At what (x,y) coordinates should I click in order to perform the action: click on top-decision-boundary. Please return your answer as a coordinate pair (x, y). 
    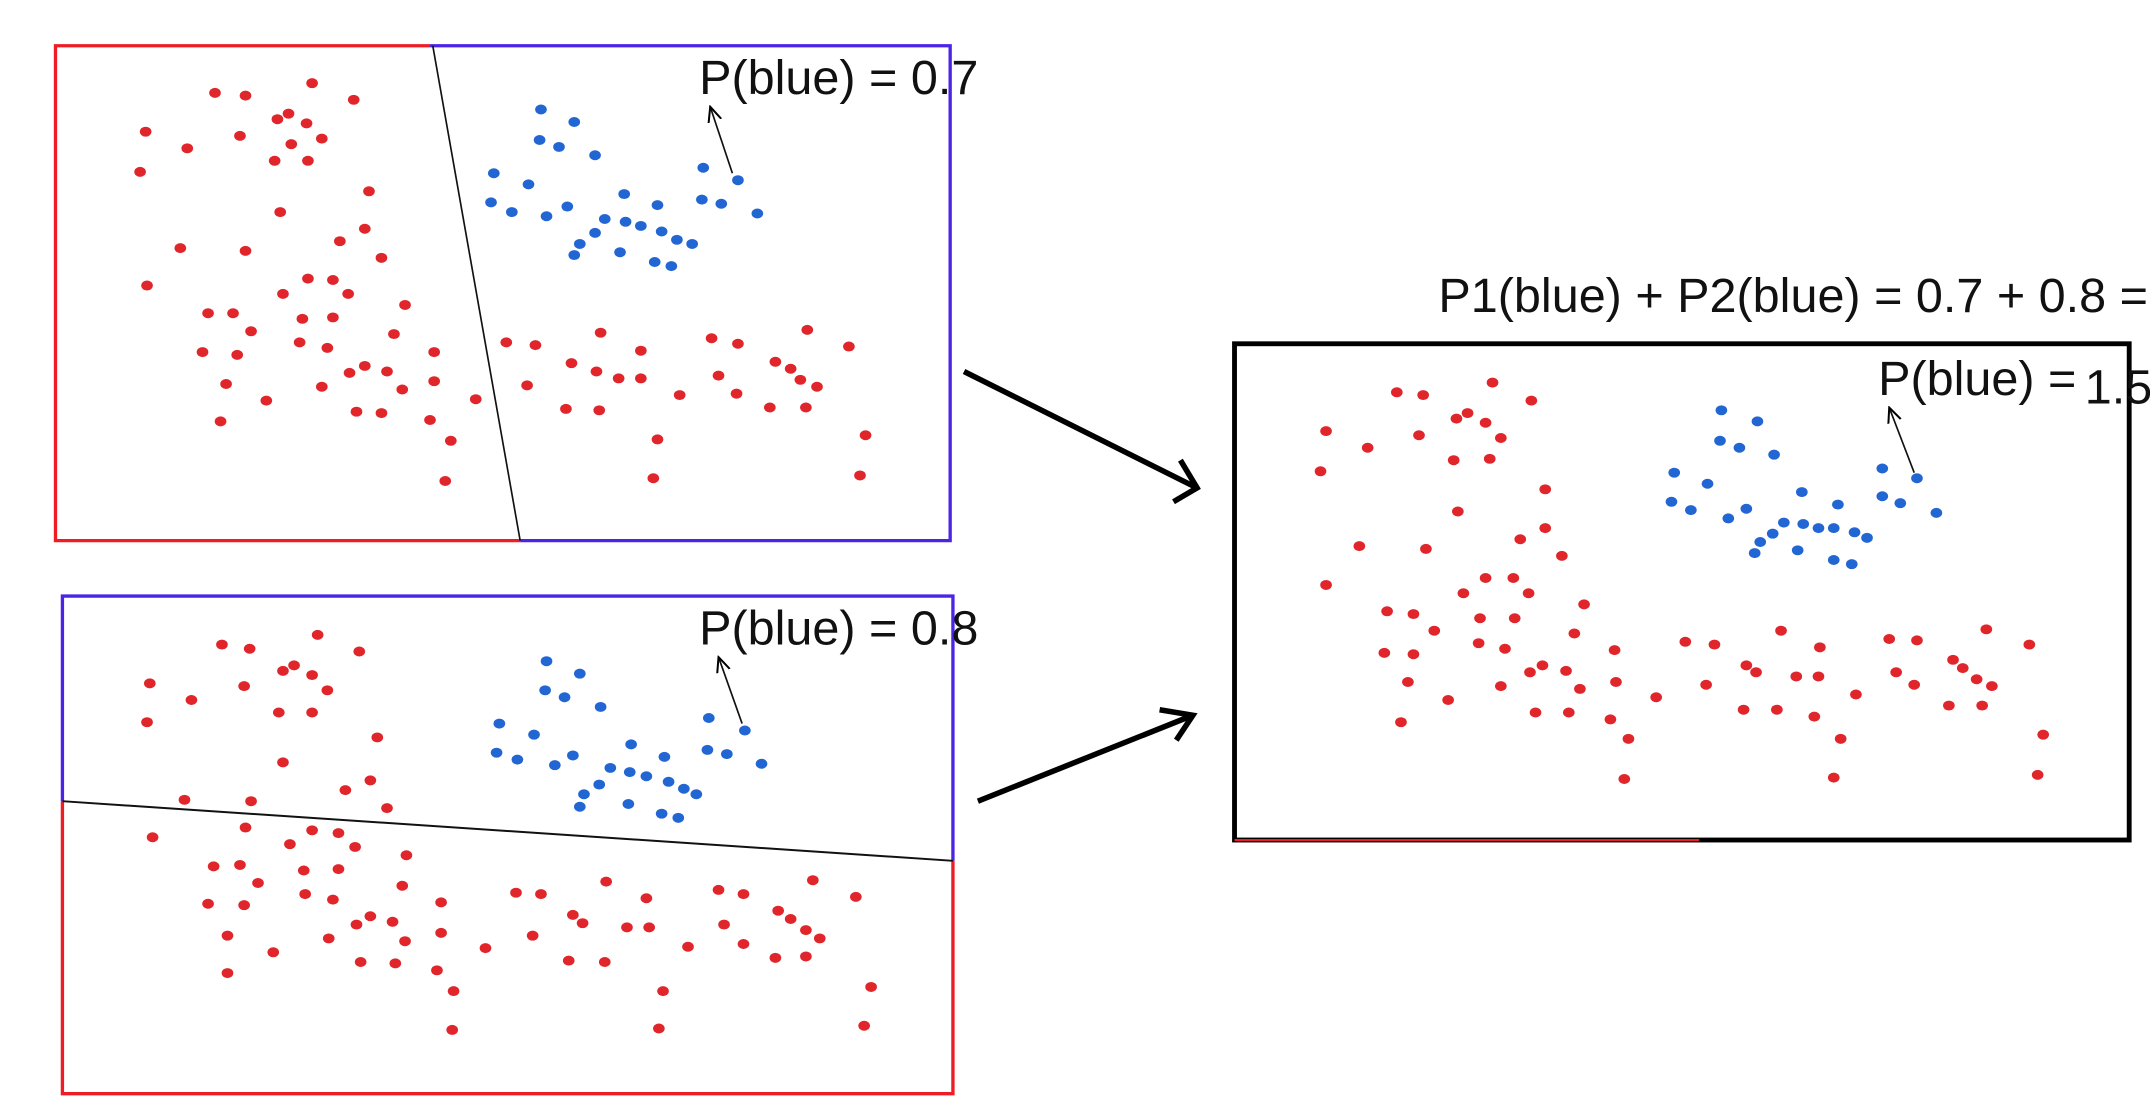
    Looking at the image, I should click on (476, 293).